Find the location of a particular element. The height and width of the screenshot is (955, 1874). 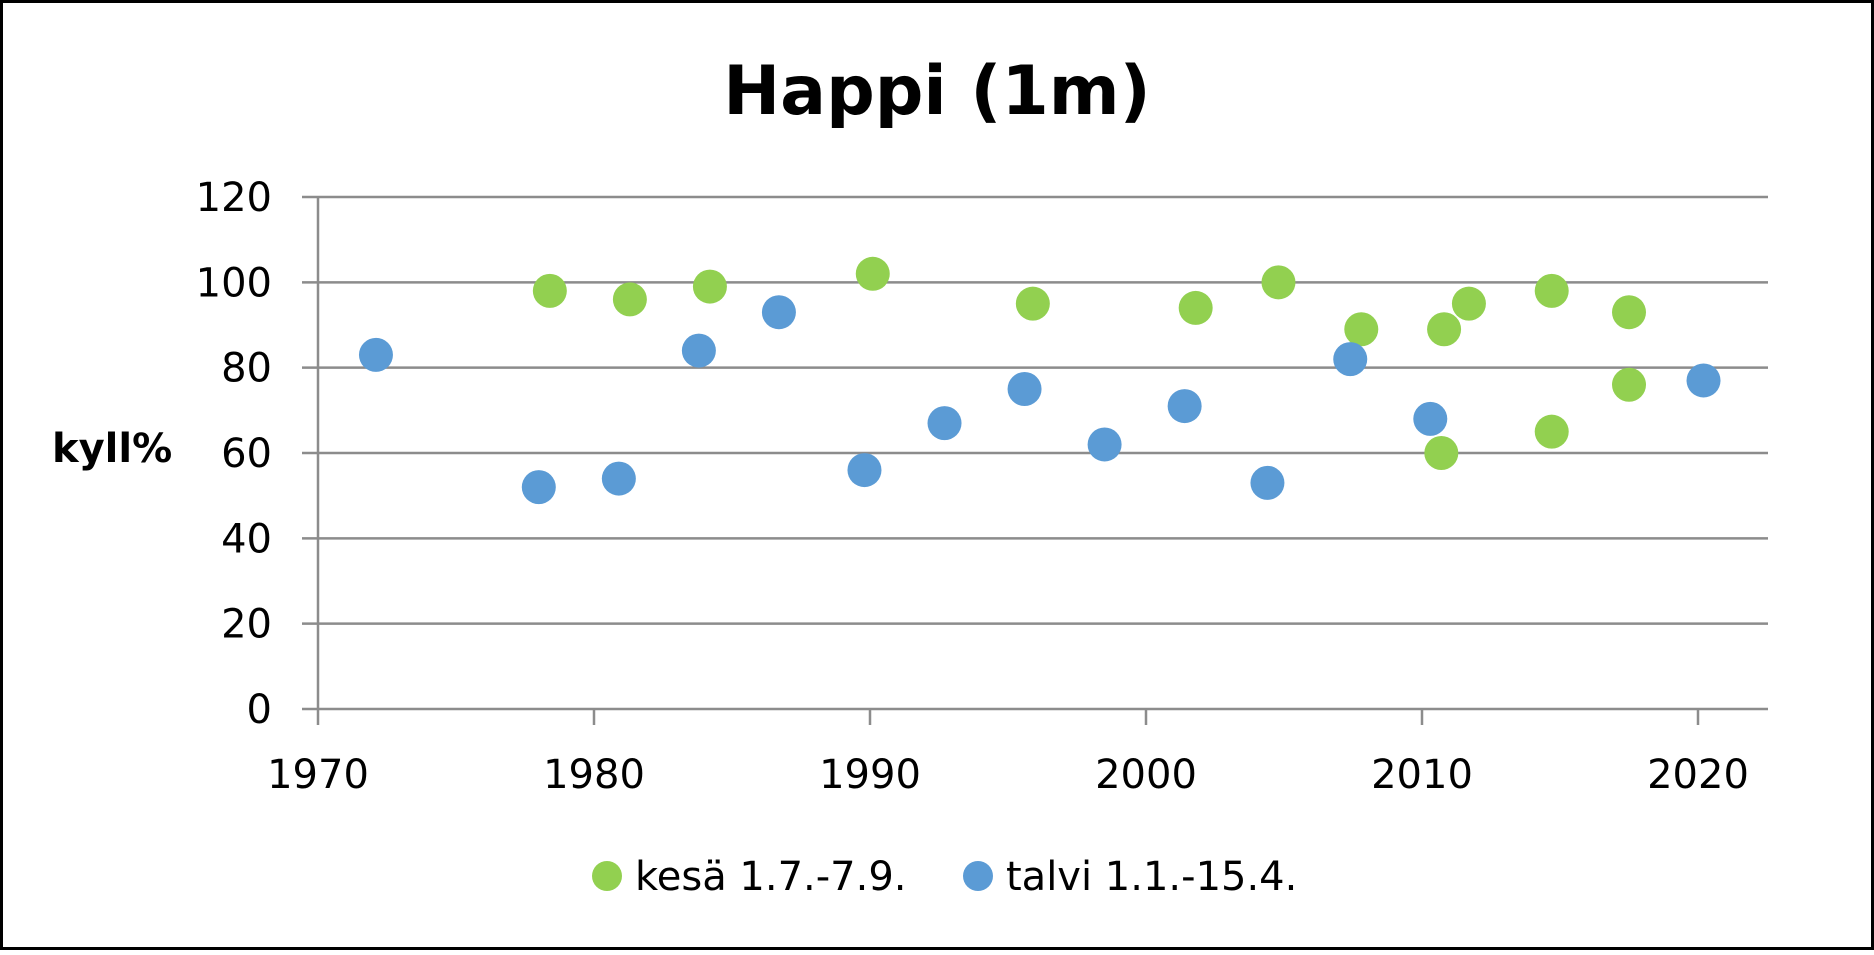

chart-title: Happi (1m) is located at coordinates (936, 91).